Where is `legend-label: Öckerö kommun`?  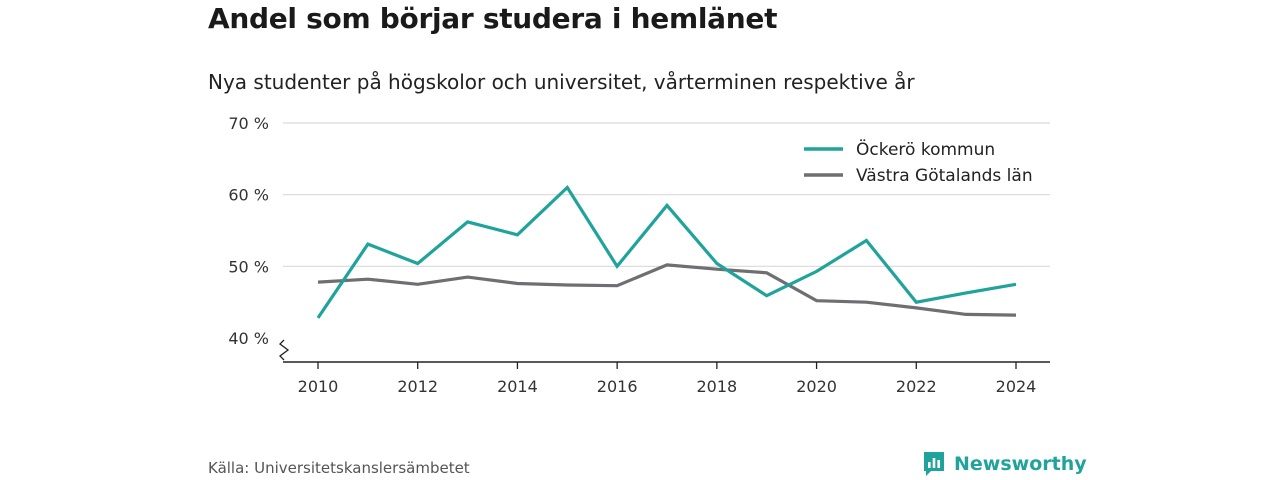 legend-label: Öckerö kommun is located at coordinates (925, 149).